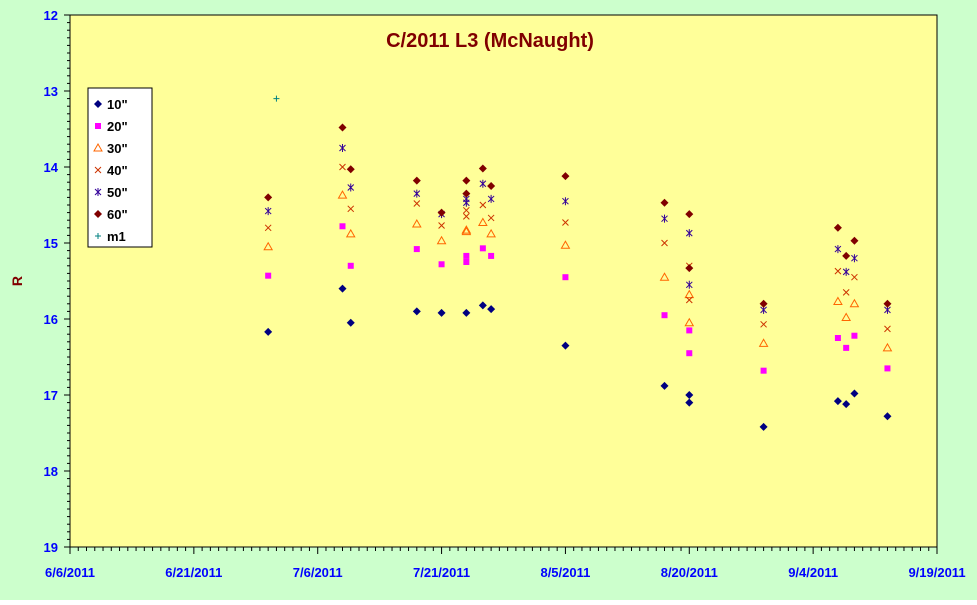 The height and width of the screenshot is (605, 977). I want to click on x-tick-label: 8/20/2011, so click(689, 572).